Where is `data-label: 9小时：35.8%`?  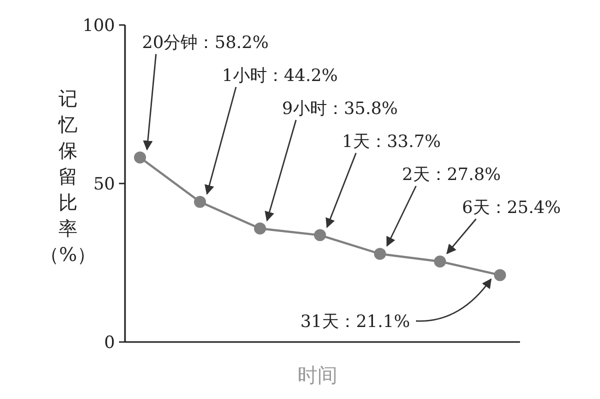
data-label: 9小时：35.8% is located at coordinates (340, 109).